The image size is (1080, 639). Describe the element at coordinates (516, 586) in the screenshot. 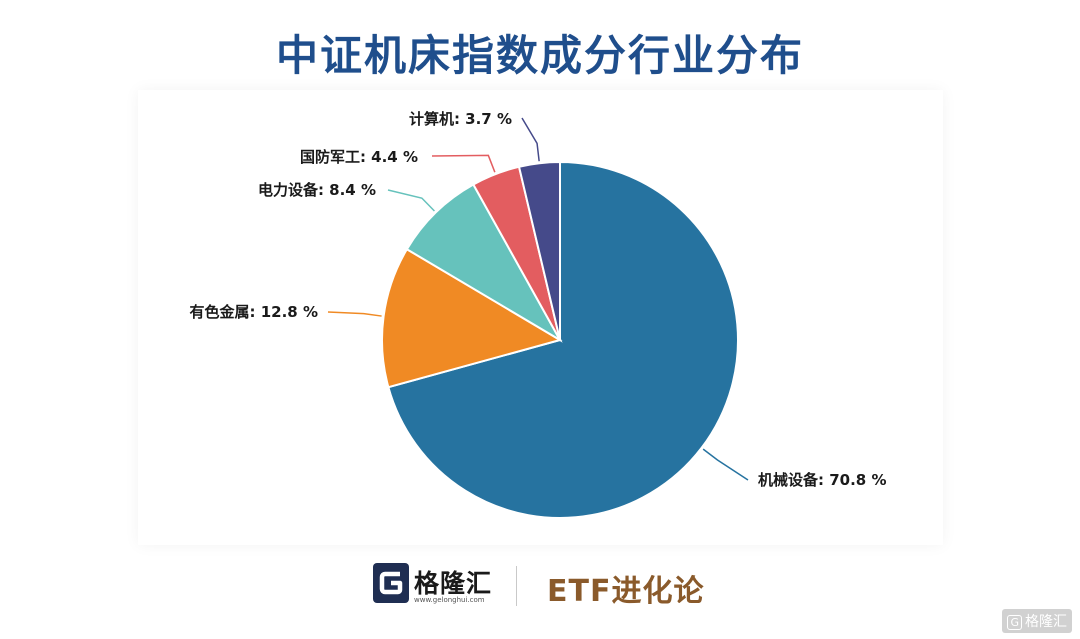

I see `footer-divider` at that location.